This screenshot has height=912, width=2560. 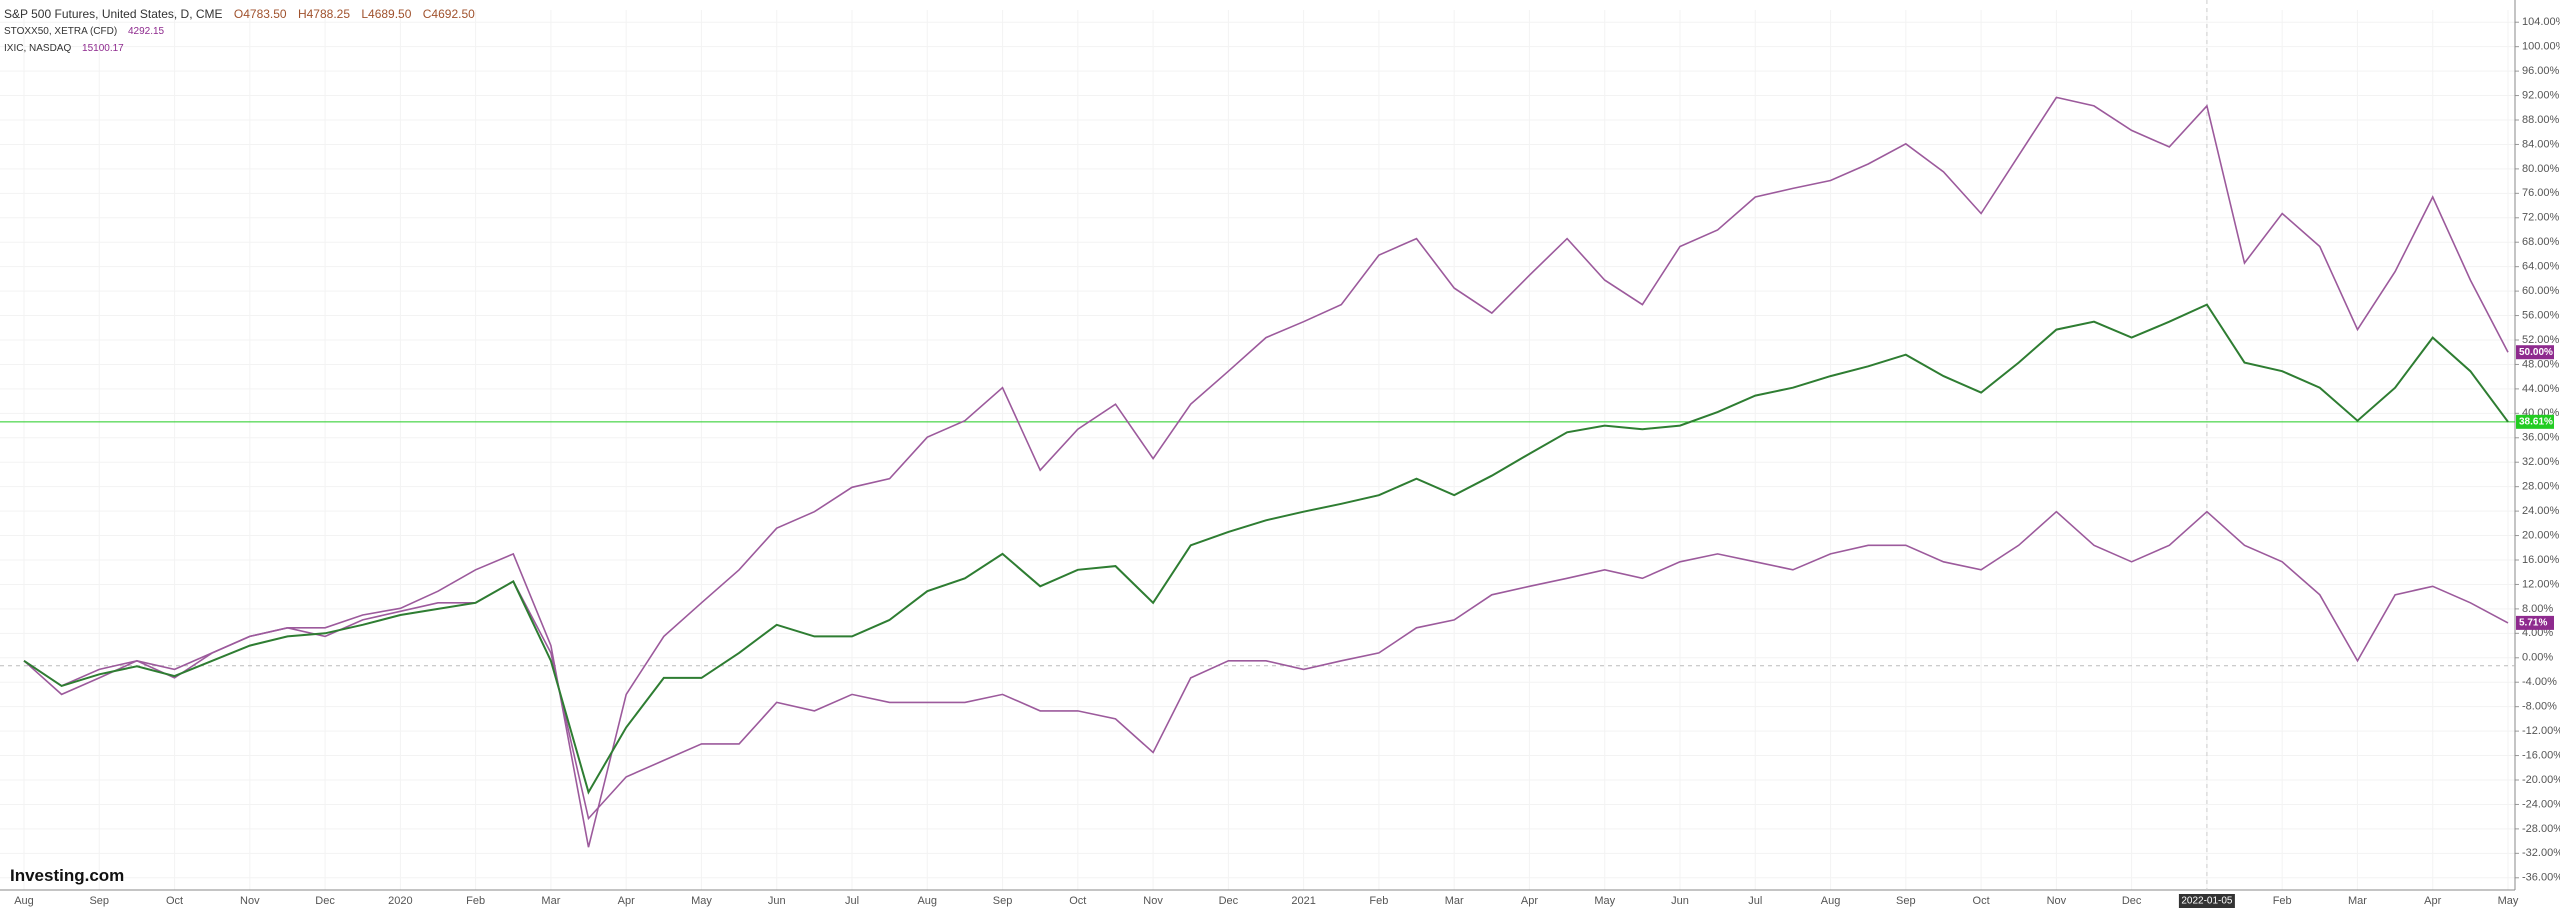 I want to click on value-label: 50.00%, so click(x=2536, y=352).